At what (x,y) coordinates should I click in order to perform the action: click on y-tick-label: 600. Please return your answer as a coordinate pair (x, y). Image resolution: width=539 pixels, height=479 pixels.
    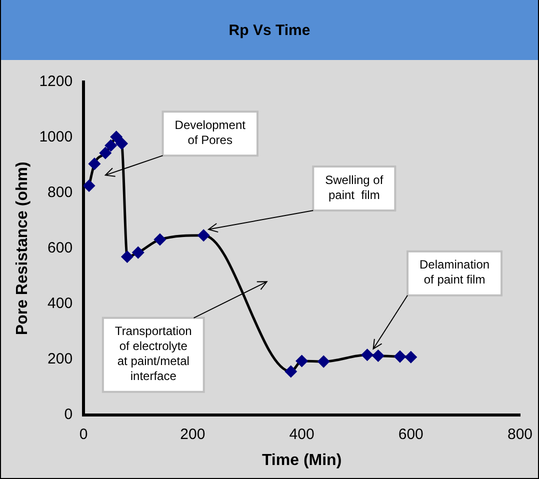
    Looking at the image, I should click on (60, 248).